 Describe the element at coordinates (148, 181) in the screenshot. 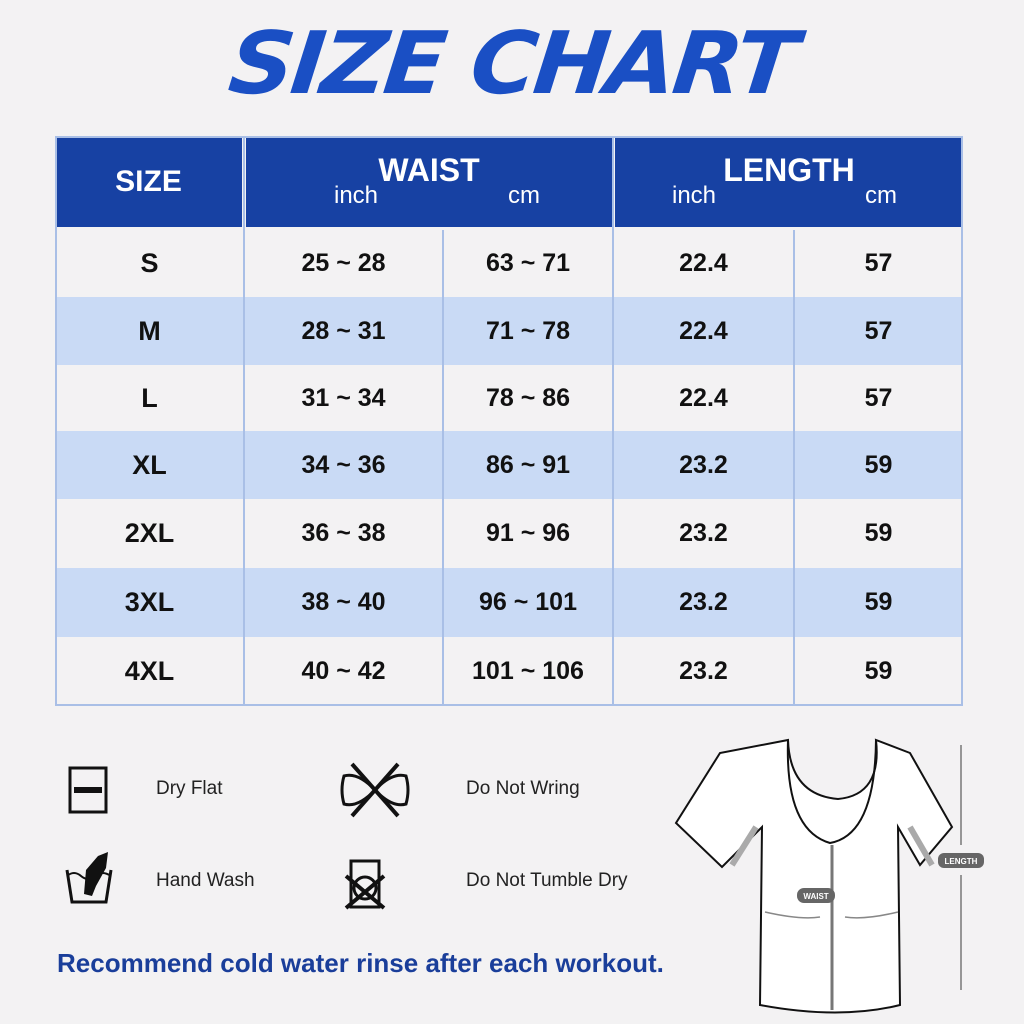

I see `header-size: SIZE` at that location.